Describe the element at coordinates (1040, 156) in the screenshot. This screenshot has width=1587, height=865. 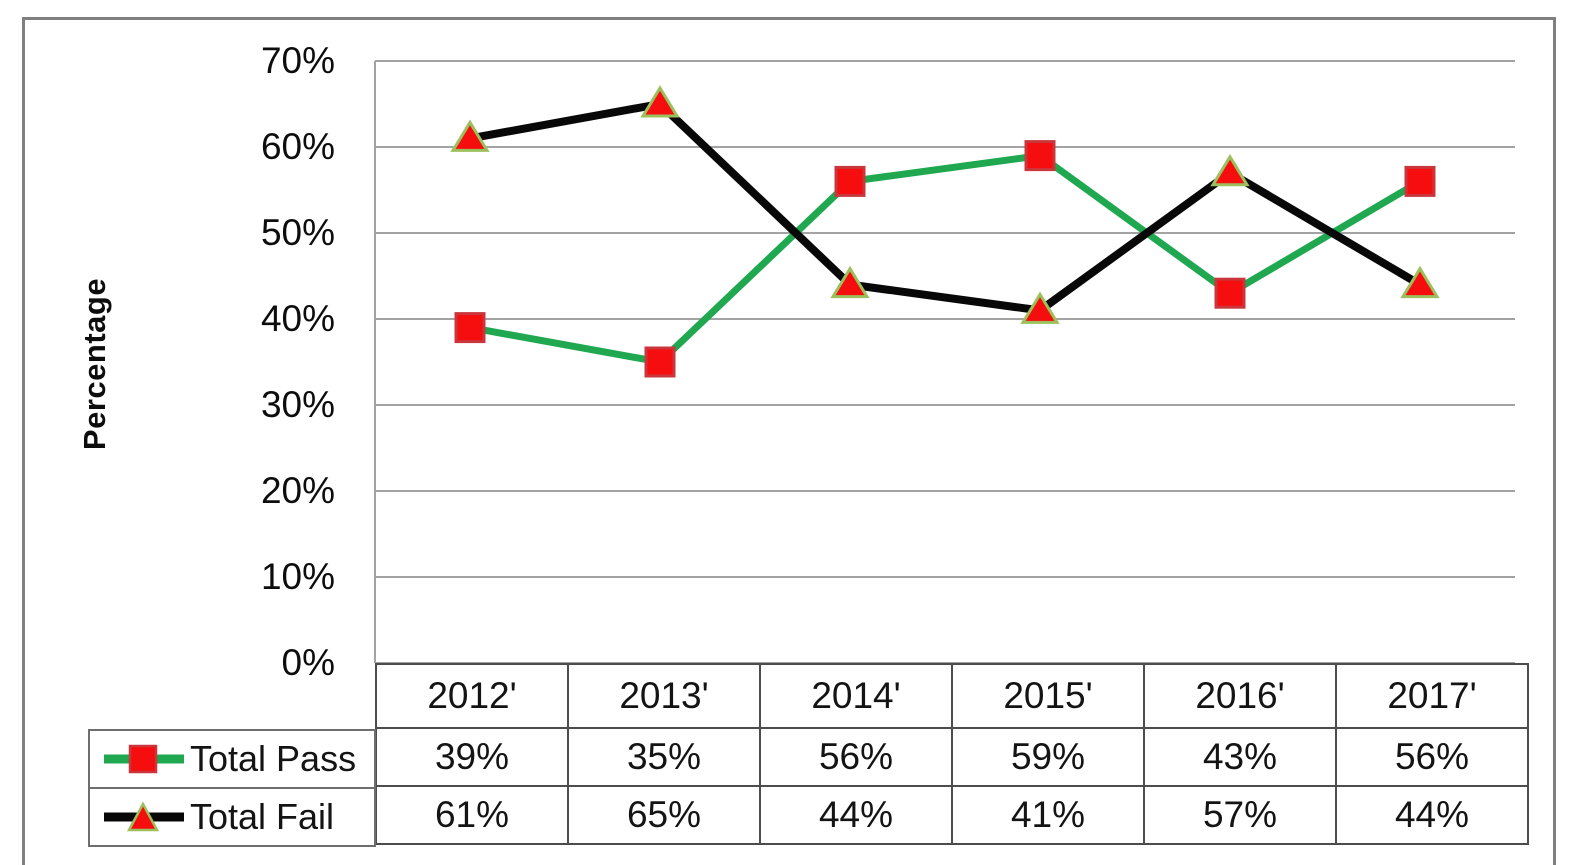
I see `marker-square-2015-` at that location.